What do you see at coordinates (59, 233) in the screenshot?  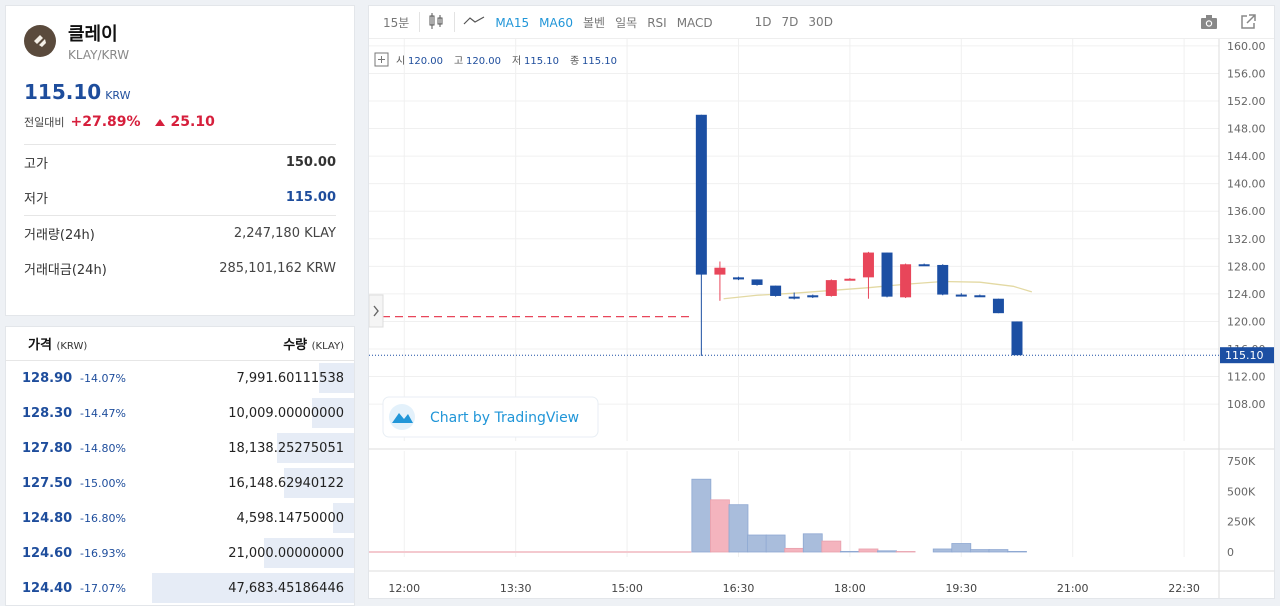 I see `stat-label: 거래량(24h)` at bounding box center [59, 233].